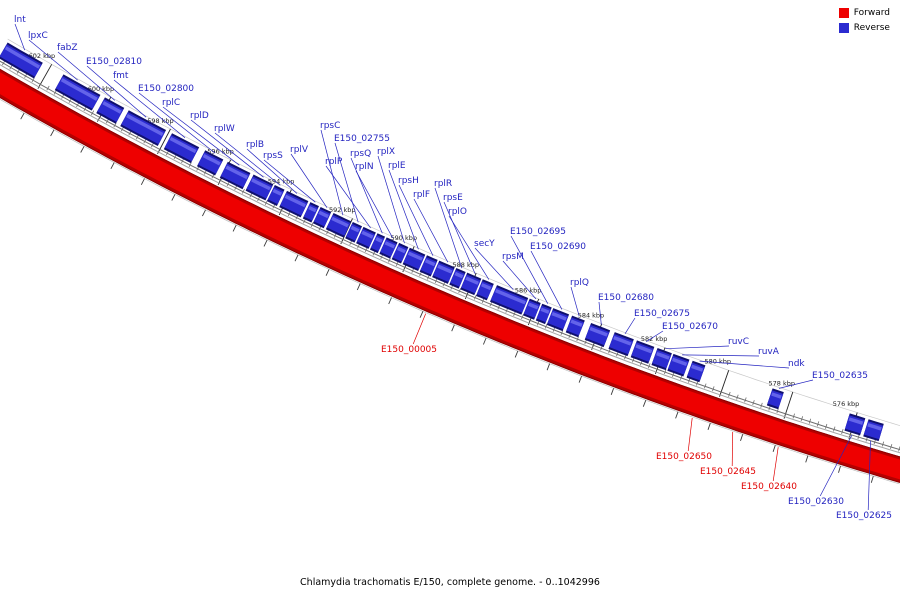 The width and height of the screenshot is (900, 600). Describe the element at coordinates (443, 272) in the screenshot. I see `gene-fill-rplF` at that location.